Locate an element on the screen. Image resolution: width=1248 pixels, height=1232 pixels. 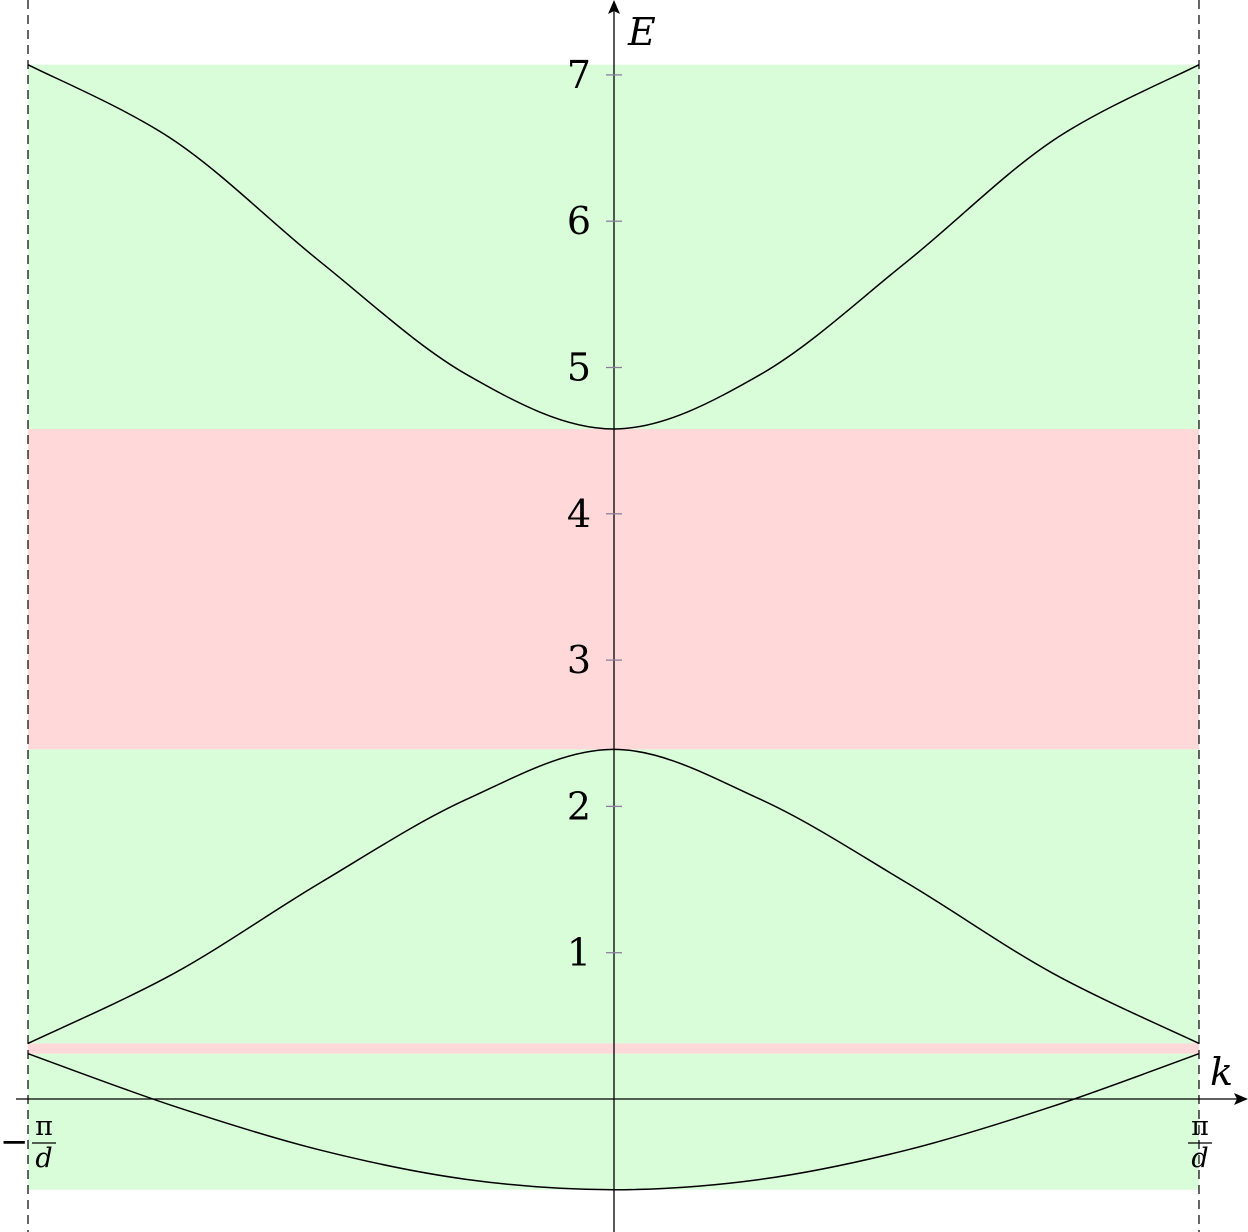
y-ticks: 1 2 3 4 5 6 7 is located at coordinates (594, 514).